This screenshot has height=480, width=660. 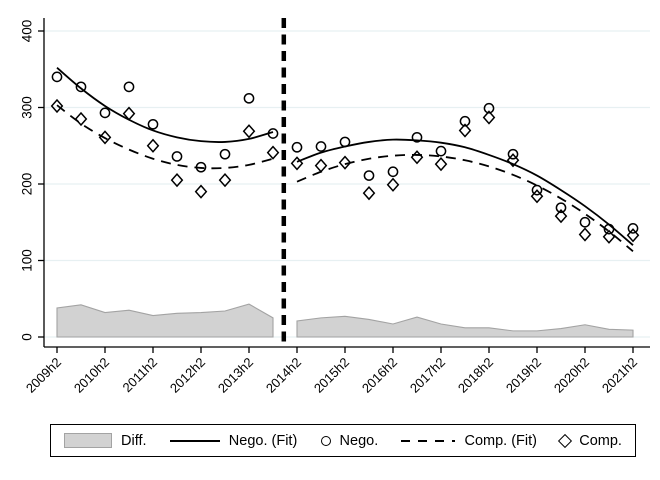 I want to click on x-tick-label: 2017h2, so click(x=427, y=375).